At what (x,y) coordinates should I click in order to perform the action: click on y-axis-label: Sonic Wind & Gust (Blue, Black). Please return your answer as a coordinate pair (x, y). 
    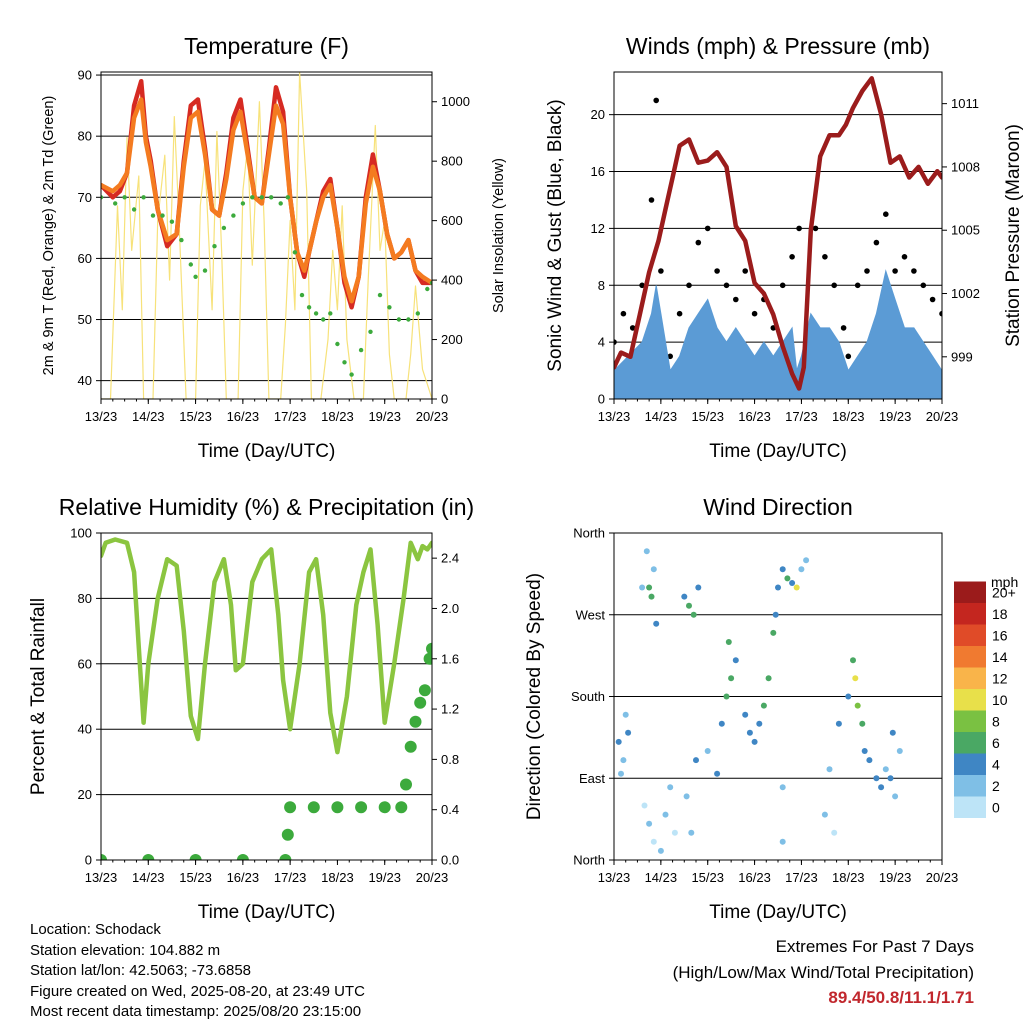
    Looking at the image, I should click on (555, 235).